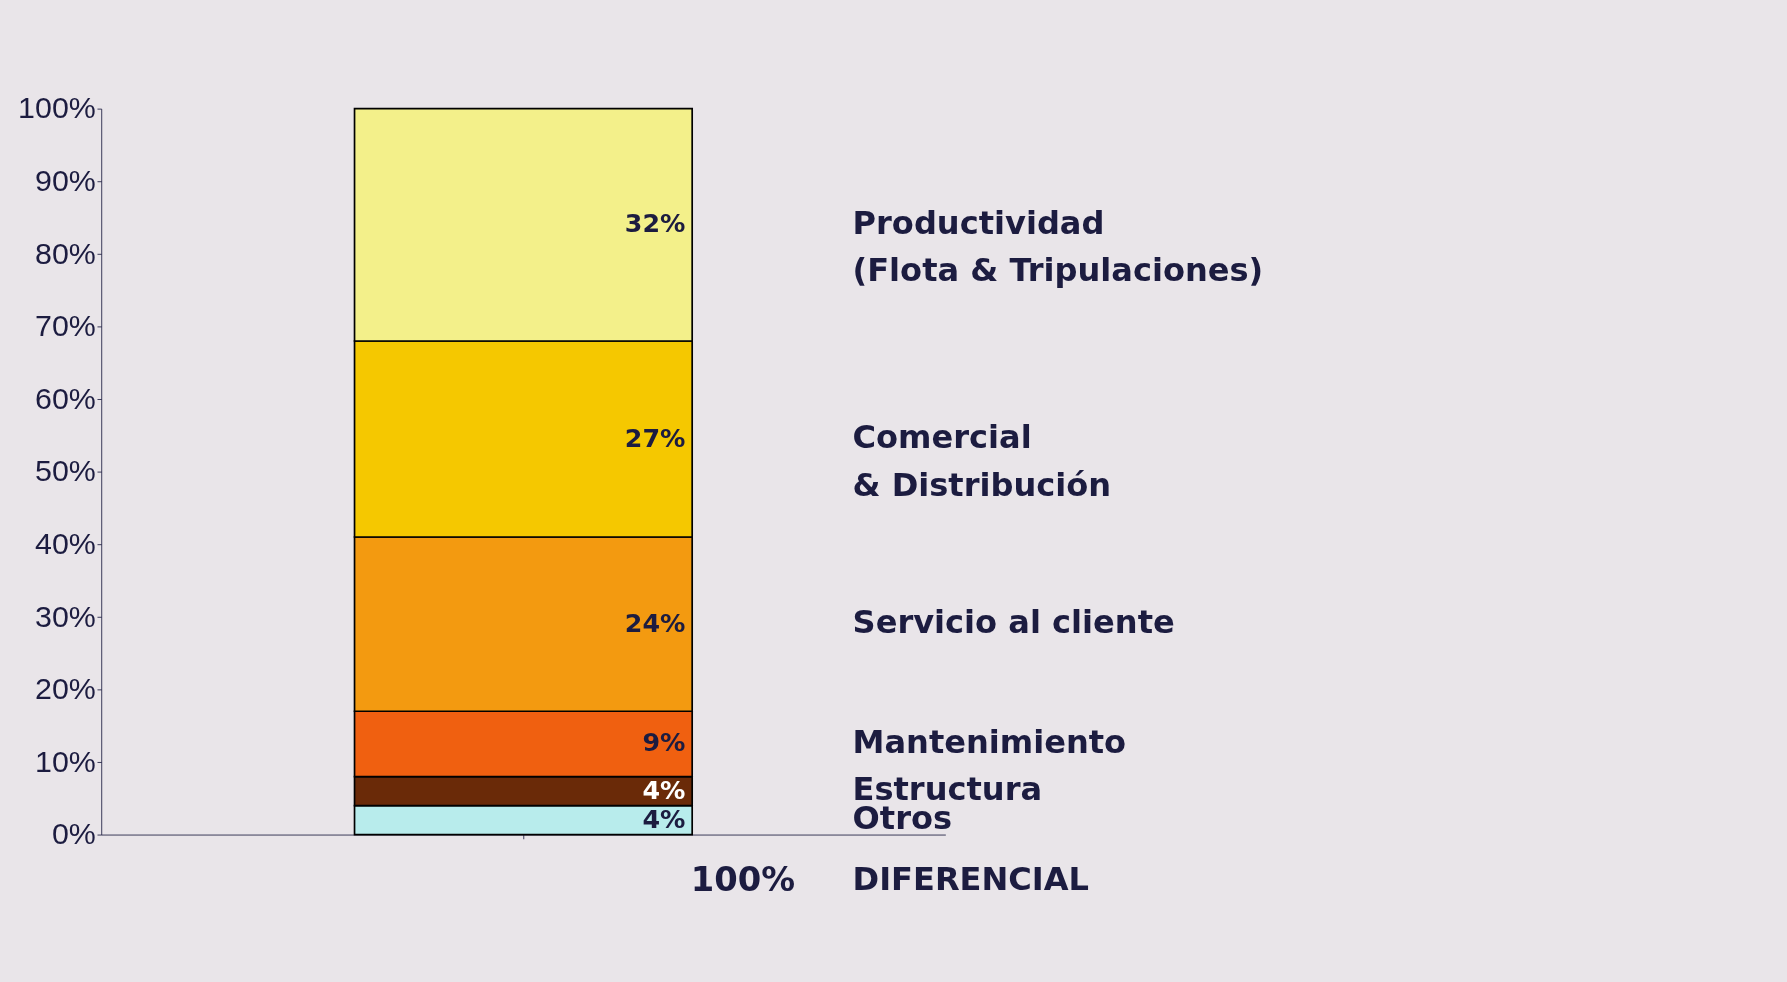 This screenshot has width=1787, height=982. I want to click on y-tick-label: 60%, so click(65, 397).